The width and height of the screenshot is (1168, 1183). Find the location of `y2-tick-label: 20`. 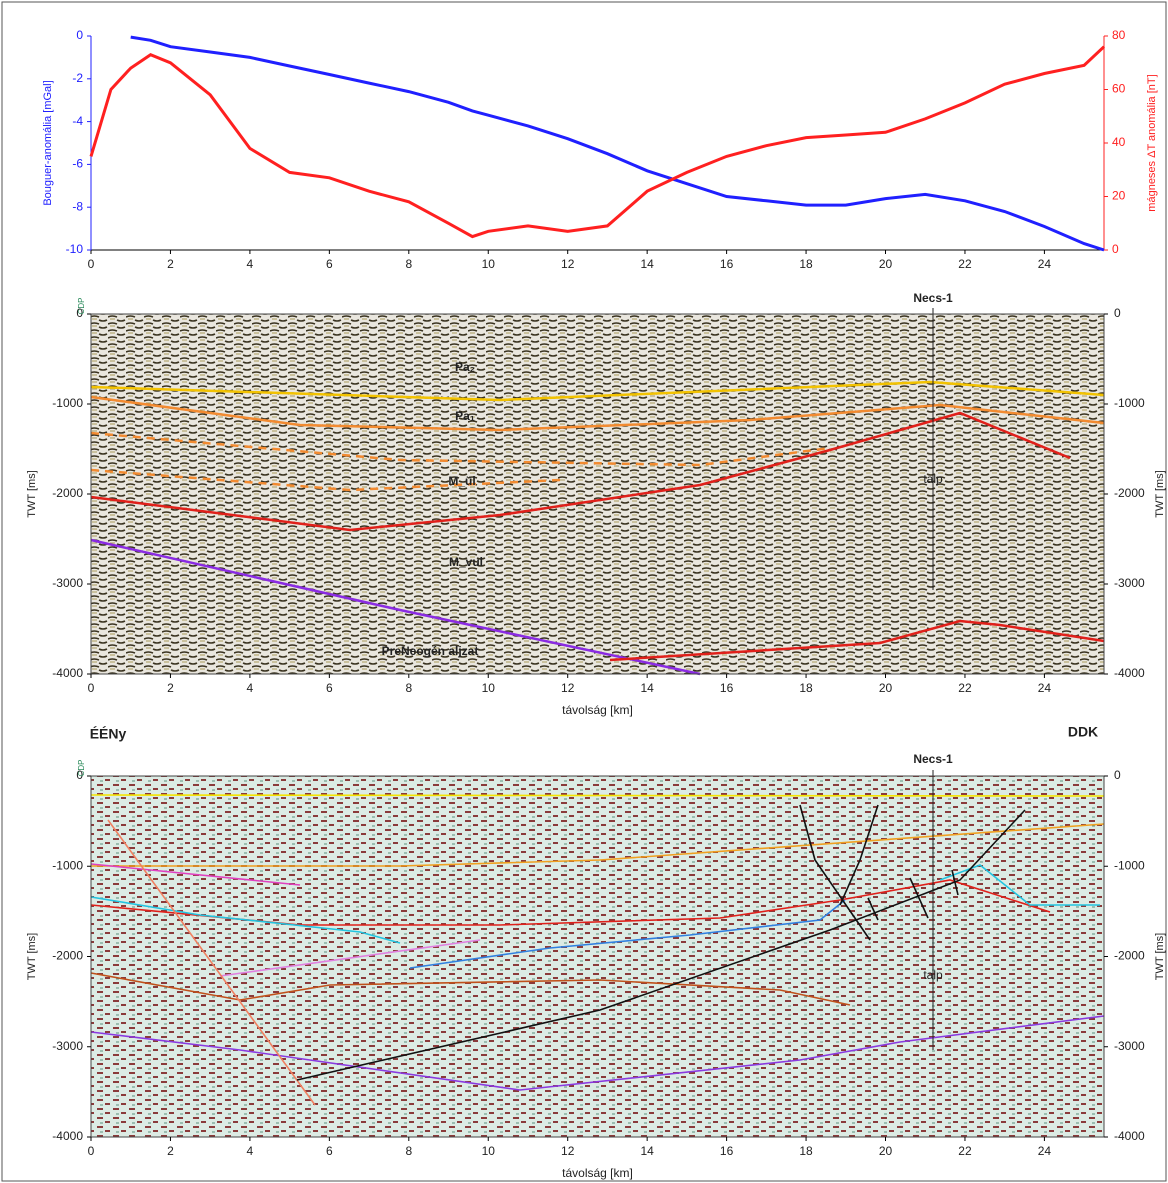

y2-tick-label: 20 is located at coordinates (1119, 196).